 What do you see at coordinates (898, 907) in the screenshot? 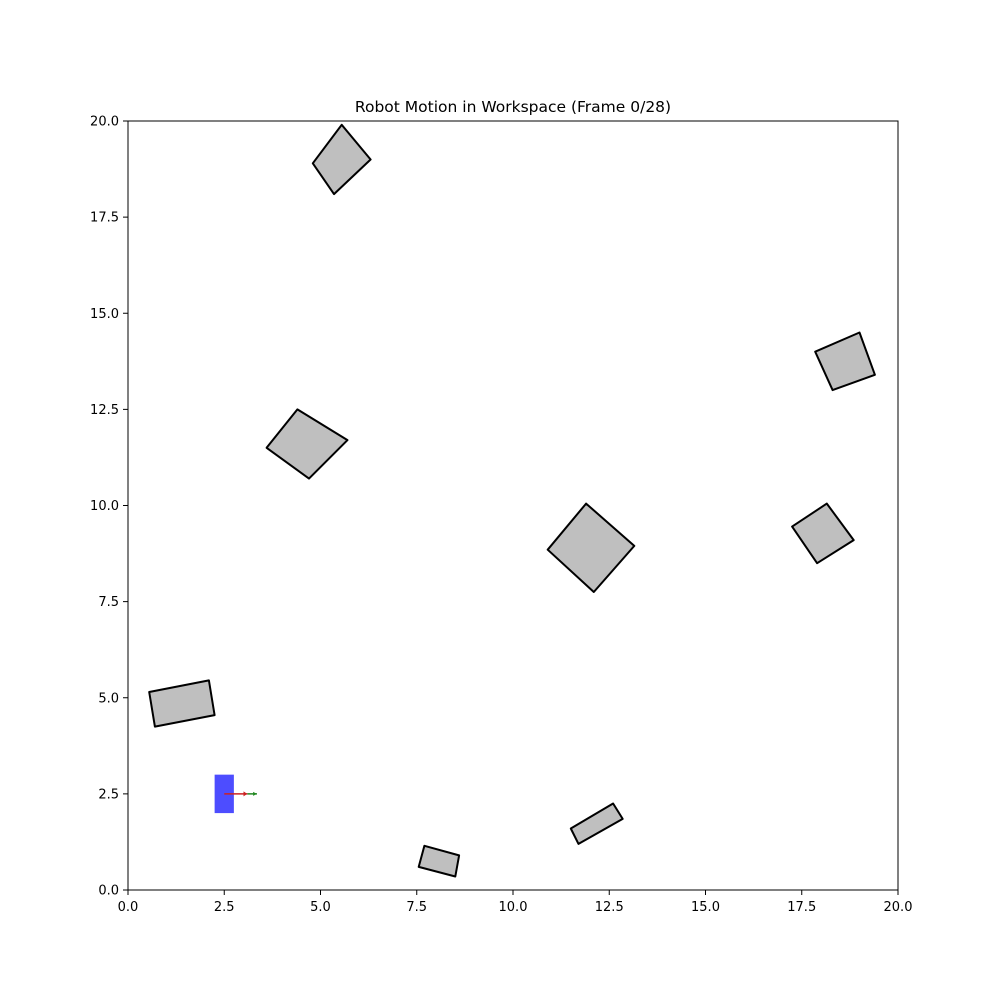
I see `x-tick-label: 20.0` at bounding box center [898, 907].